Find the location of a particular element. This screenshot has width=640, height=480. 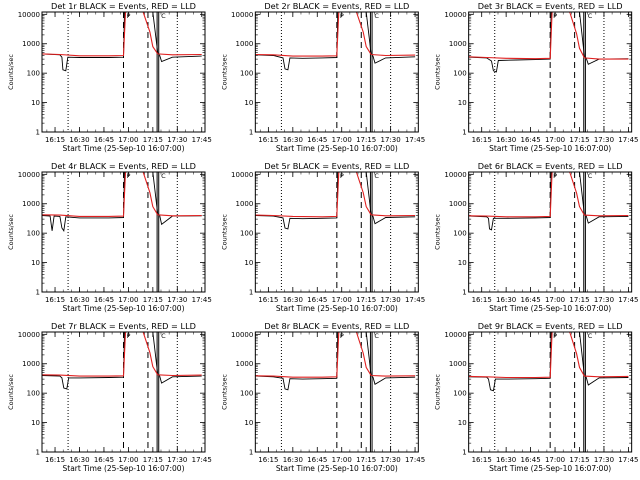

chart-title: Det 4r BLACK = Events, RED = LLD is located at coordinates (123, 166).